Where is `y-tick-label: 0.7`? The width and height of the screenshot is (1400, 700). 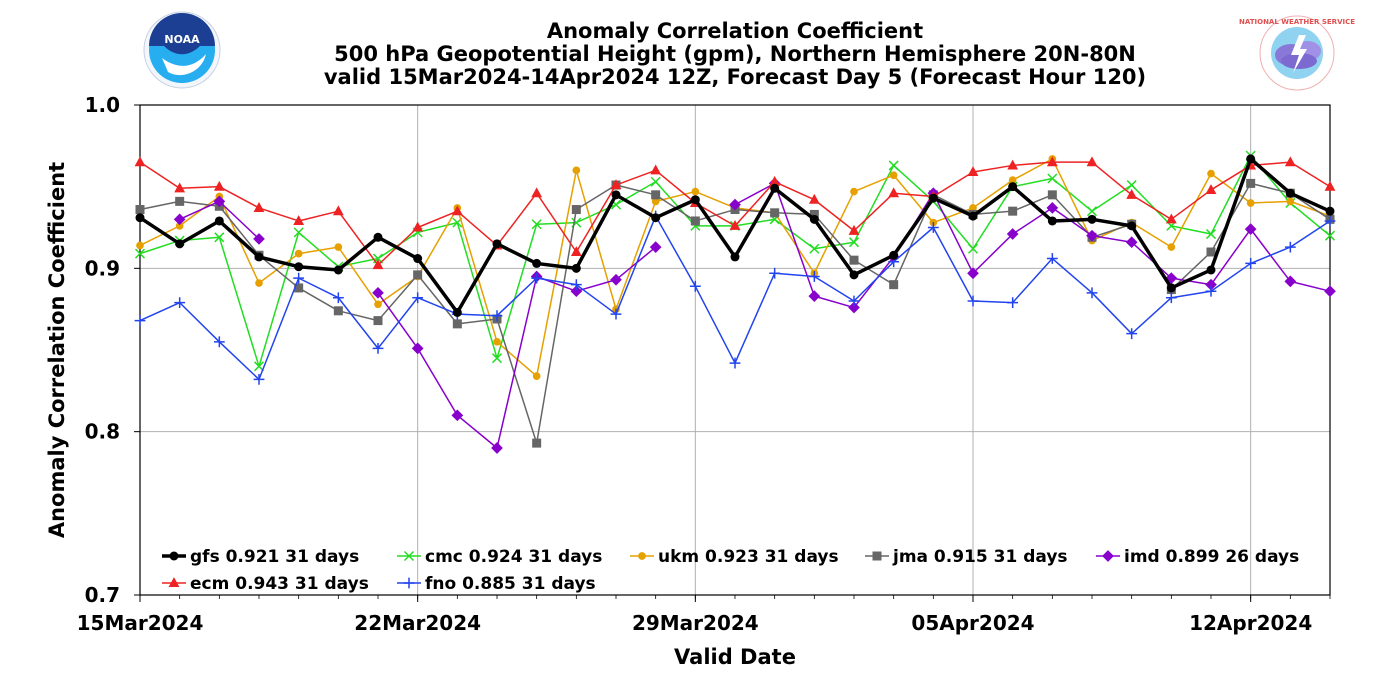
y-tick-label: 0.7 is located at coordinates (102, 595).